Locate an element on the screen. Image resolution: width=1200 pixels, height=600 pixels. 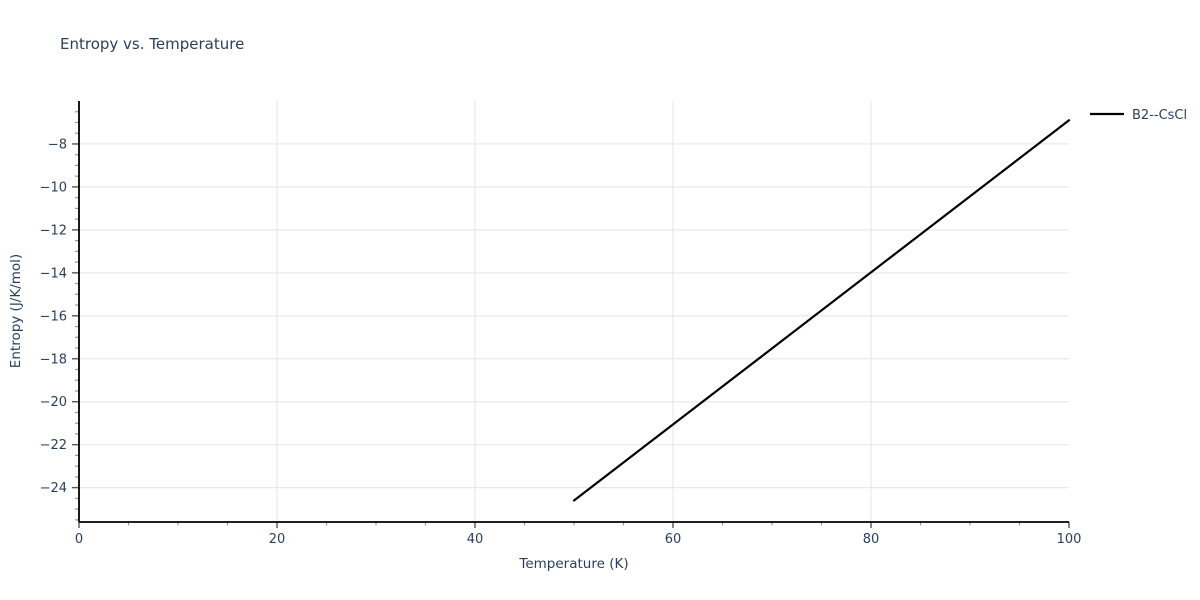
y-tick-label: −18 is located at coordinates (53, 359).